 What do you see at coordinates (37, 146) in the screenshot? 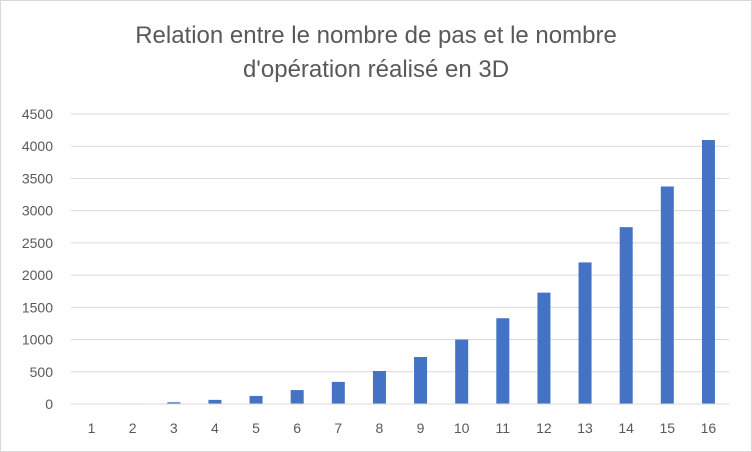
I see `y-tick-label-8: 4000` at bounding box center [37, 146].